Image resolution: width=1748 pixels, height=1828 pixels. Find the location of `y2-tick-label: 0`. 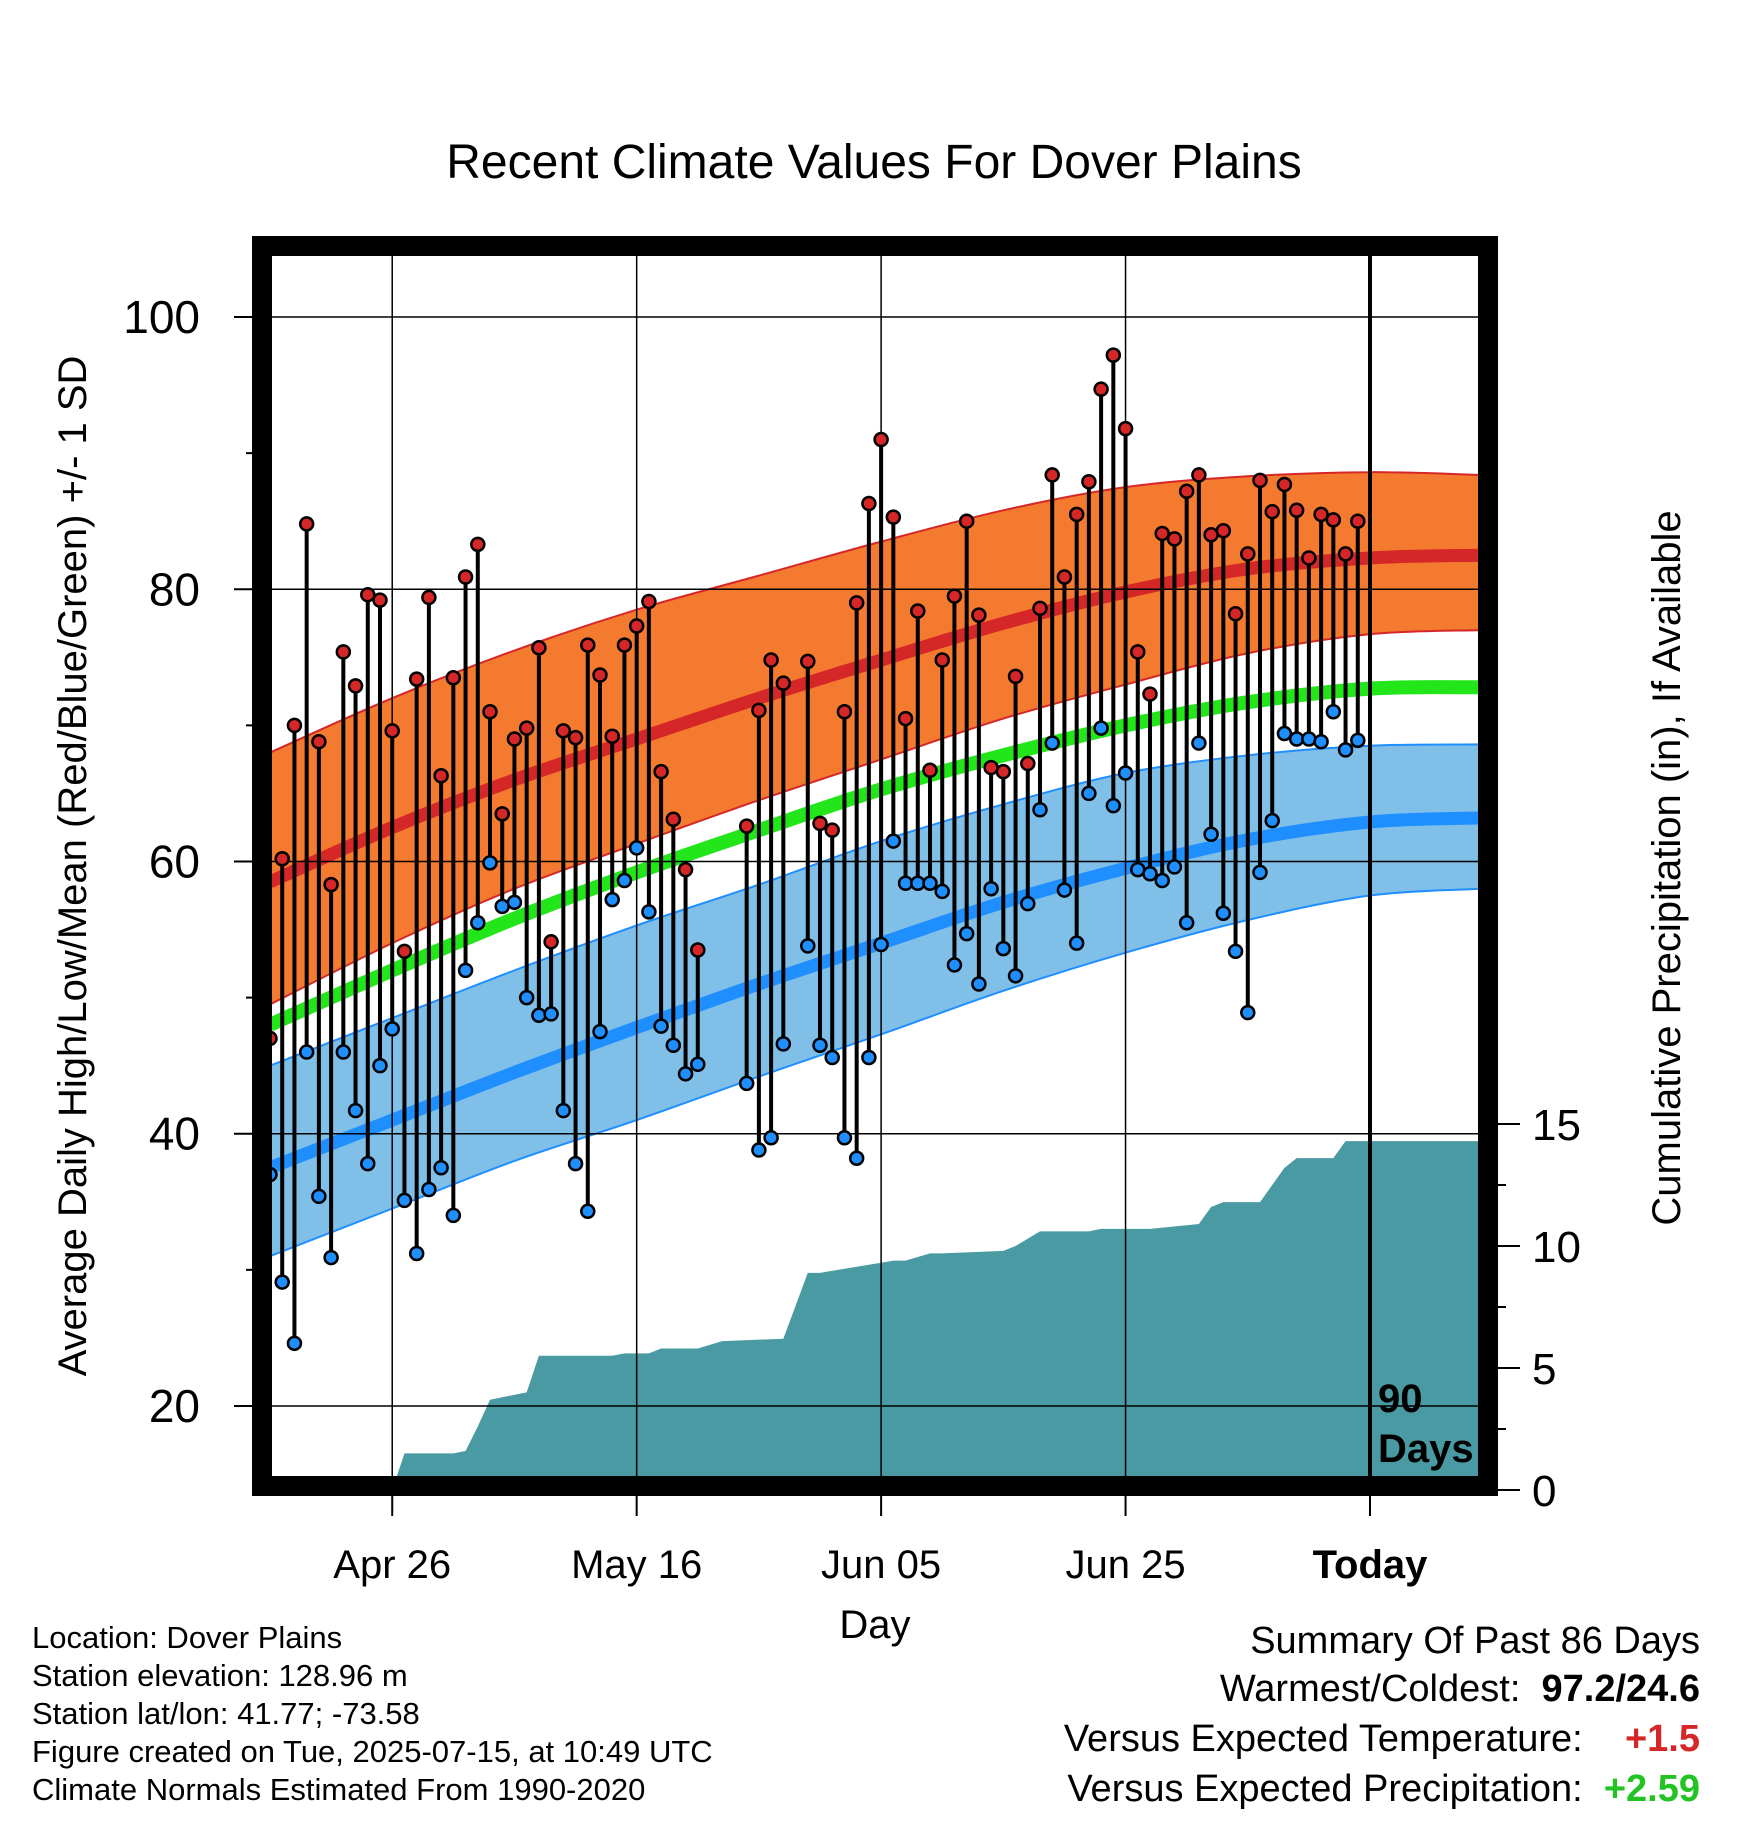

y2-tick-label: 0 is located at coordinates (1544, 1491).